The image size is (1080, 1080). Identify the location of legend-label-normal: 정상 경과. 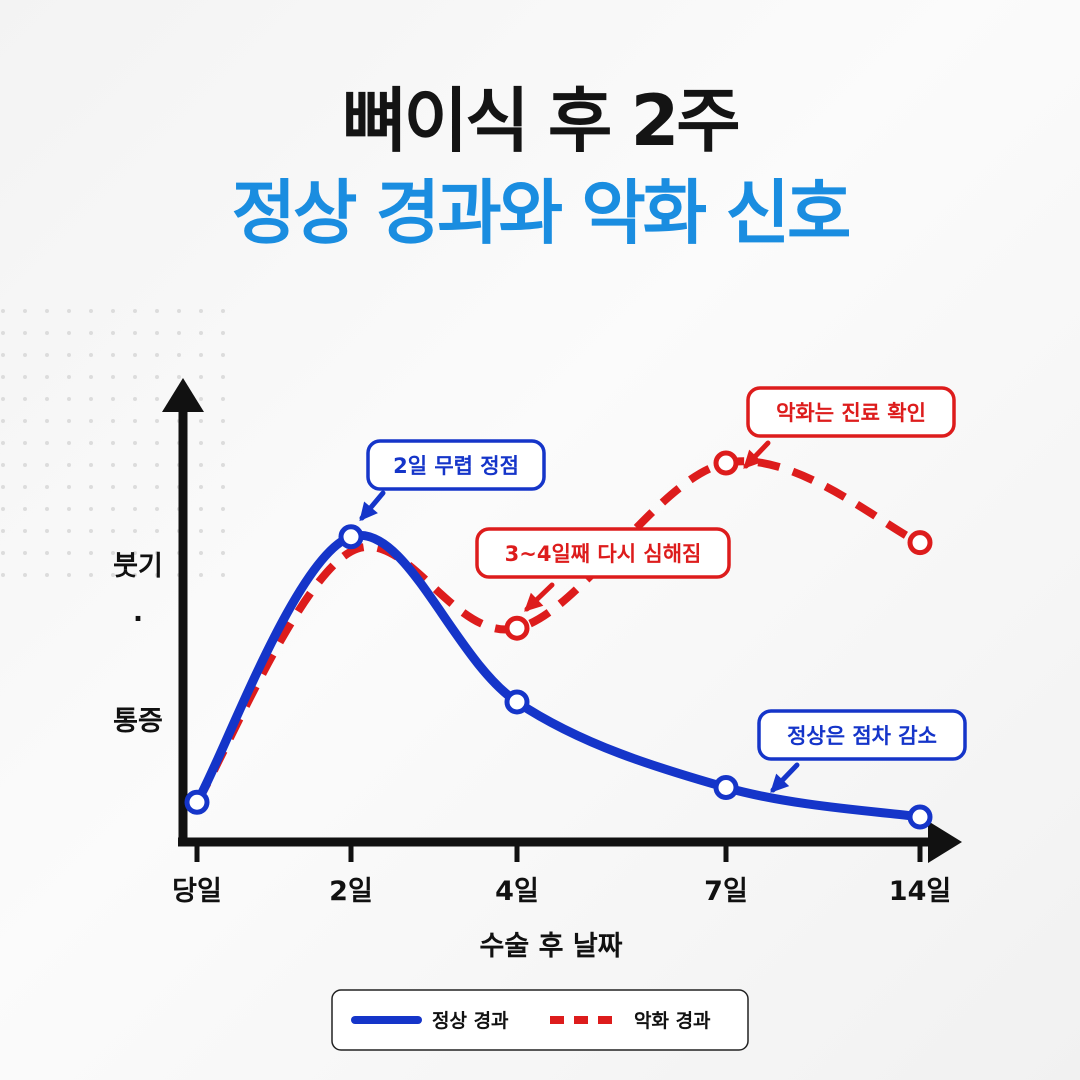
(470, 1021).